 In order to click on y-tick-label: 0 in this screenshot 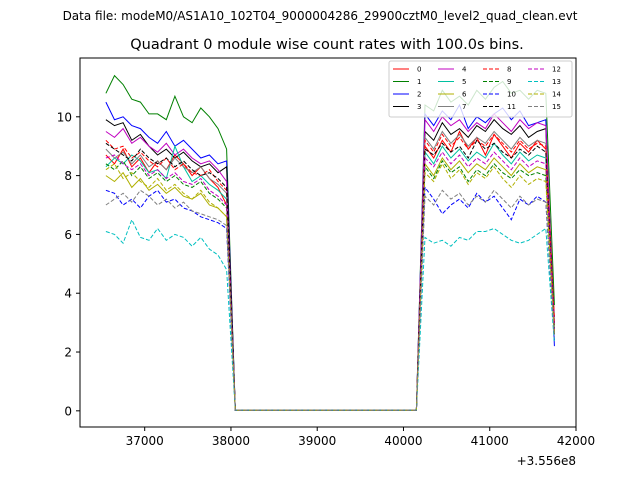, I will do `click(68, 411)`.